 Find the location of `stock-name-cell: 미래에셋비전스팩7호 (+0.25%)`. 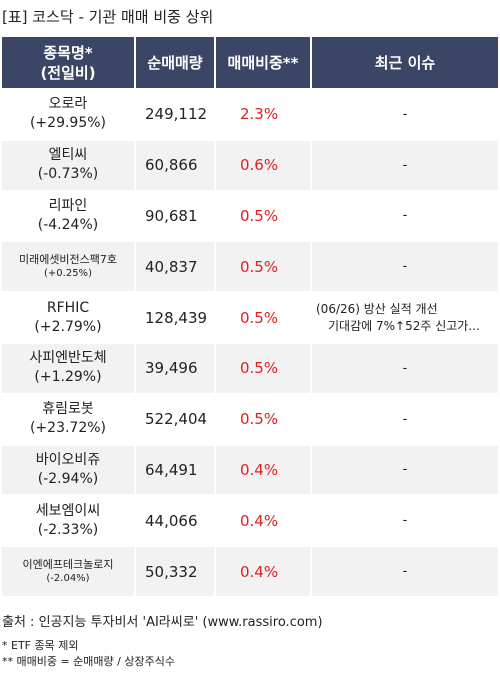

stock-name-cell: 미래에셋비전스팩7호 (+0.25%) is located at coordinates (69, 266).